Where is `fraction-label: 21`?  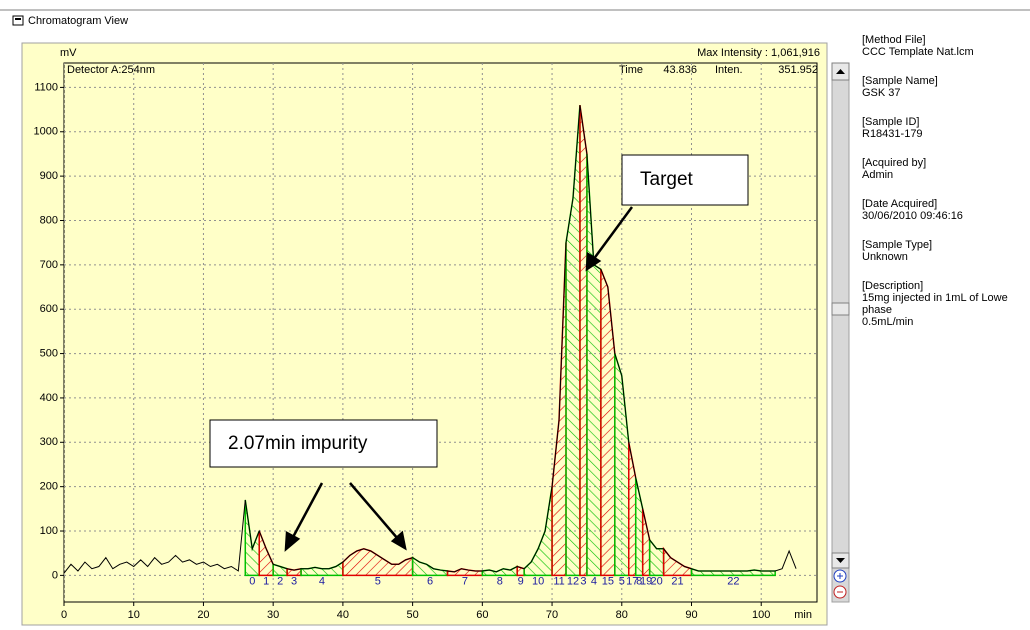
fraction-label: 21 is located at coordinates (677, 581).